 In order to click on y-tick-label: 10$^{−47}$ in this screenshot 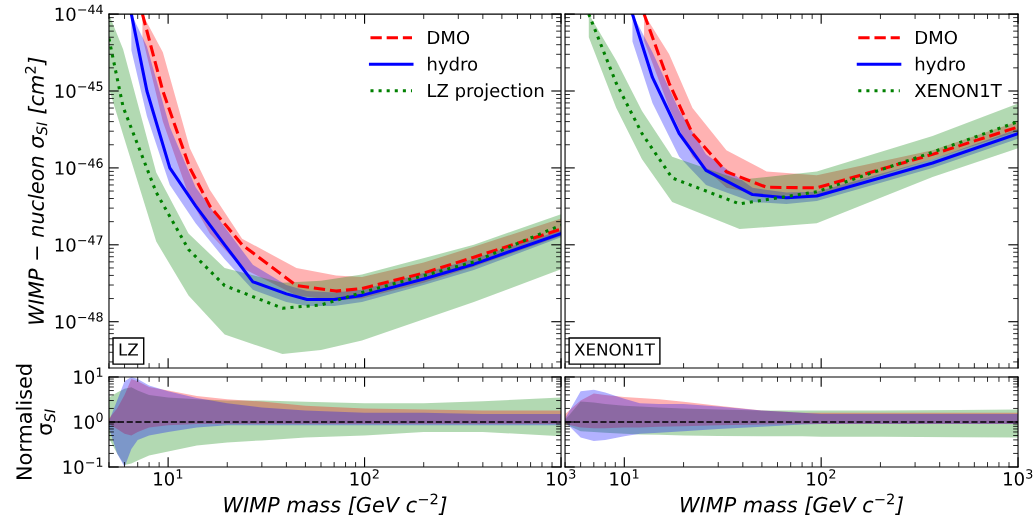, I will do `click(79, 243)`.